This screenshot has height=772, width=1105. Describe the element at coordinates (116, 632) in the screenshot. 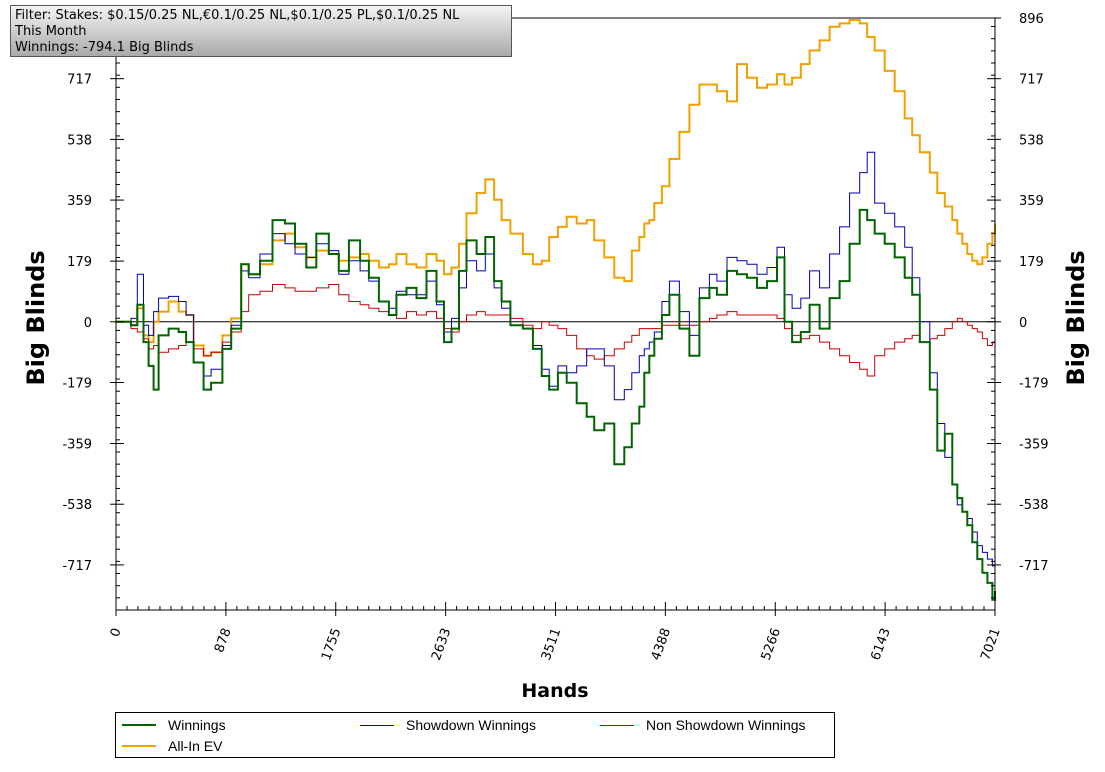

I see `x-tick-label: 0` at that location.